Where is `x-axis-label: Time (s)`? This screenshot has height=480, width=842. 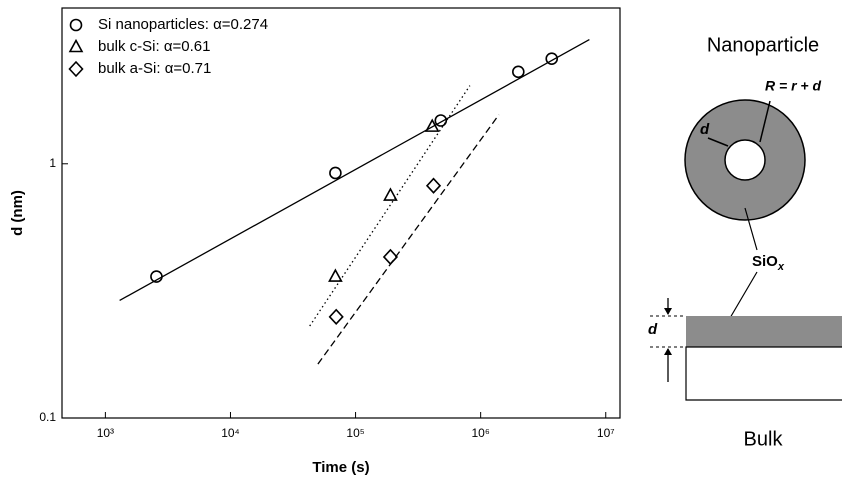
x-axis-label: Time (s) is located at coordinates (340, 467).